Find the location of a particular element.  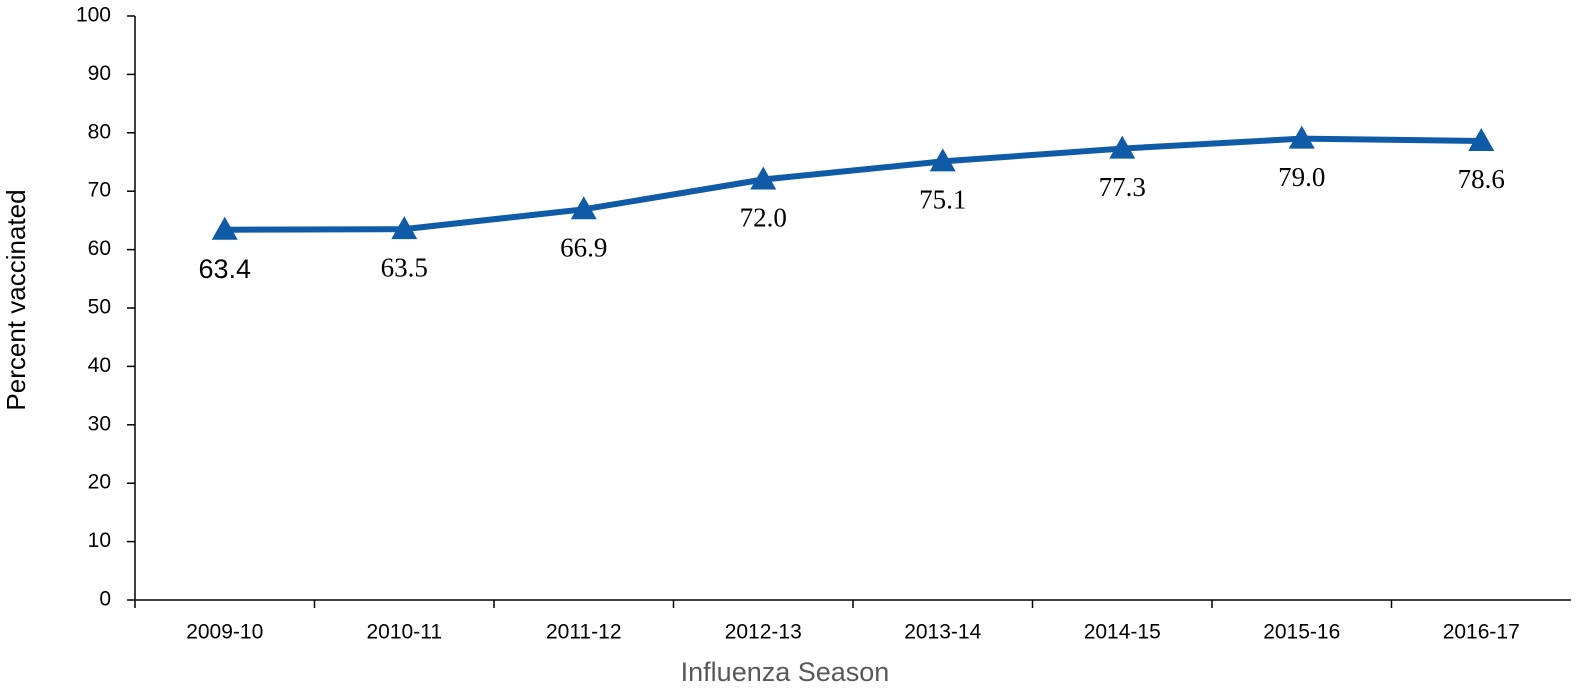

data-label: 79.0 is located at coordinates (1301, 177).